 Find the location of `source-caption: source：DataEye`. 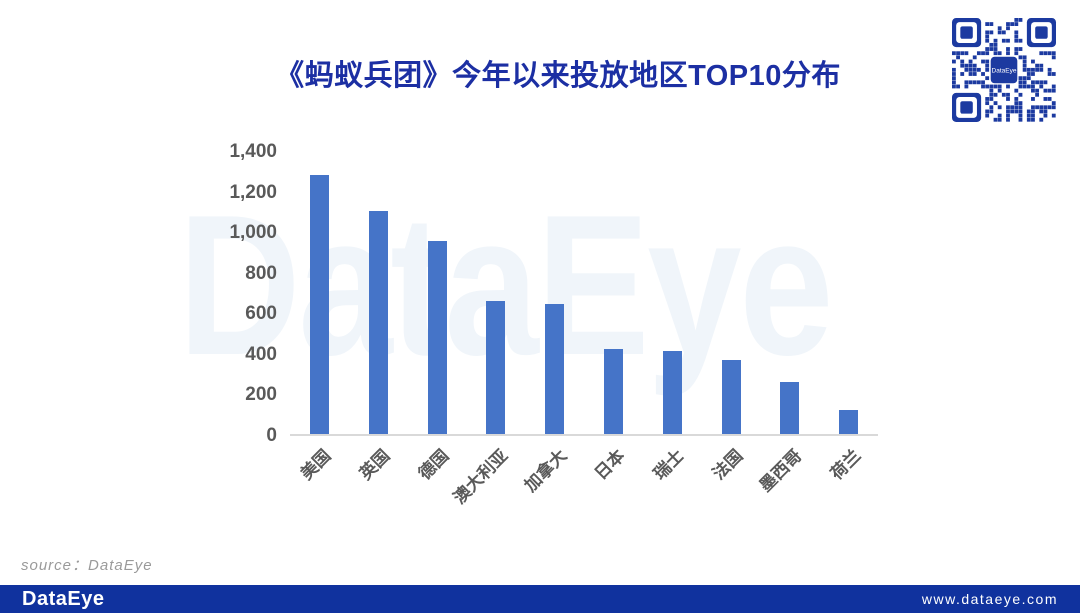

source-caption: source：DataEye is located at coordinates (87, 565).